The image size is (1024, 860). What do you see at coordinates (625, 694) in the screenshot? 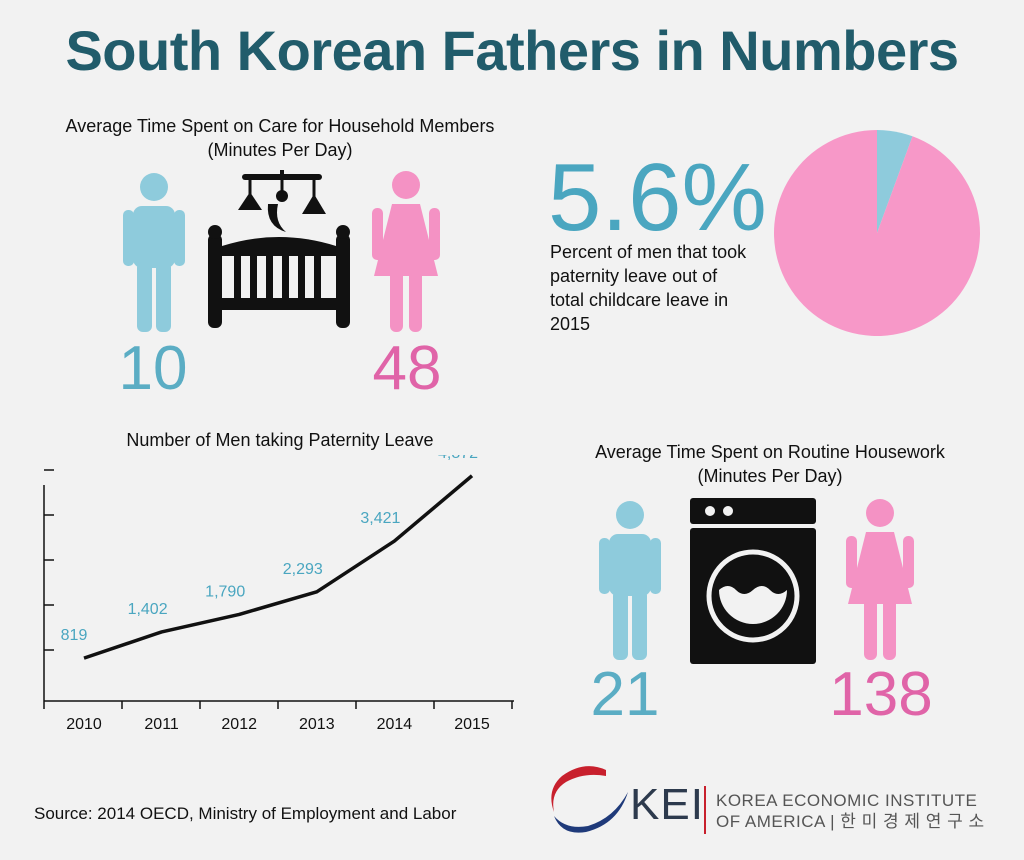
I see `housework-men-minutes: 21` at bounding box center [625, 694].